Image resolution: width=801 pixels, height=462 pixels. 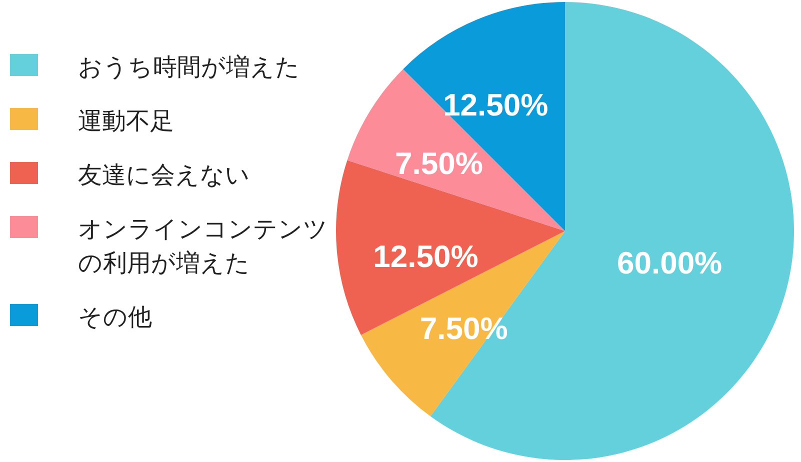 What do you see at coordinates (126, 121) in the screenshot?
I see `legend-label: 運動不足` at bounding box center [126, 121].